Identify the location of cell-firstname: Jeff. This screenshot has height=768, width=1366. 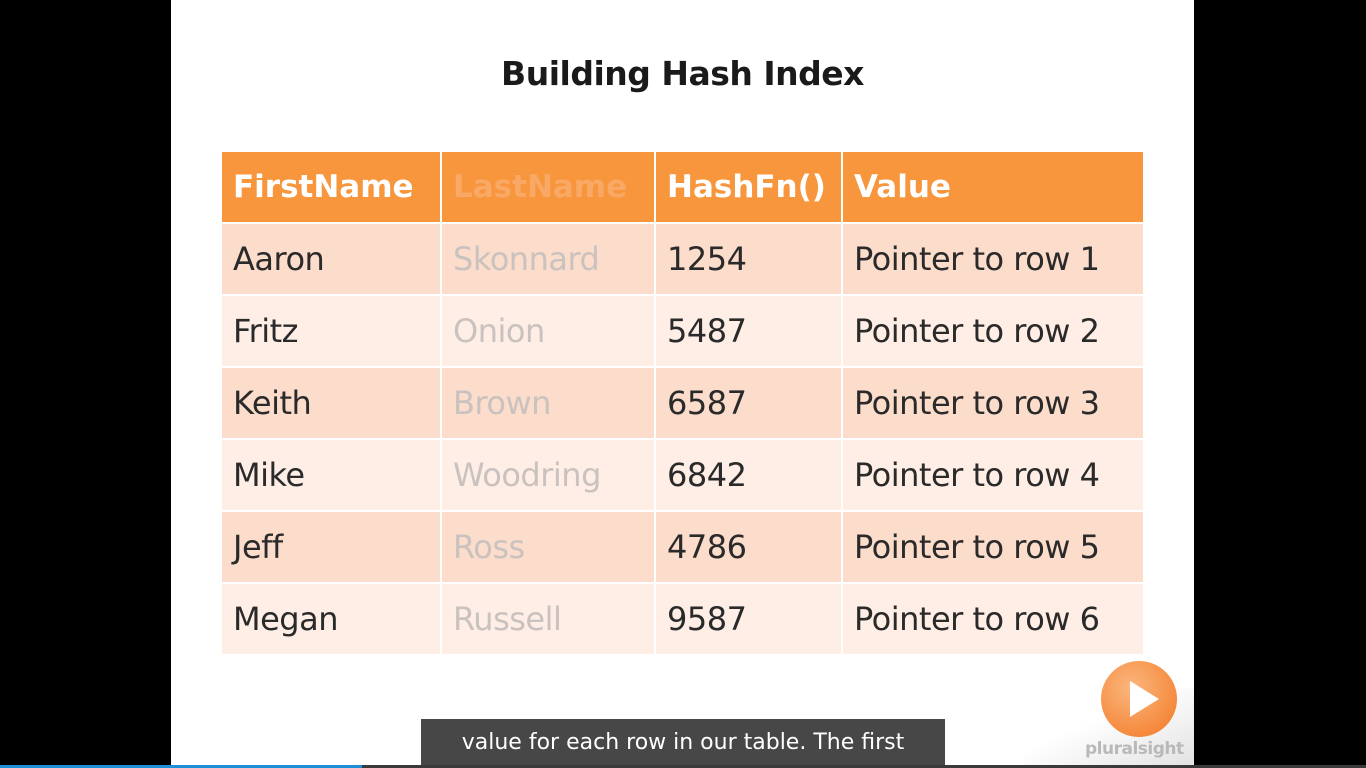
(332, 546).